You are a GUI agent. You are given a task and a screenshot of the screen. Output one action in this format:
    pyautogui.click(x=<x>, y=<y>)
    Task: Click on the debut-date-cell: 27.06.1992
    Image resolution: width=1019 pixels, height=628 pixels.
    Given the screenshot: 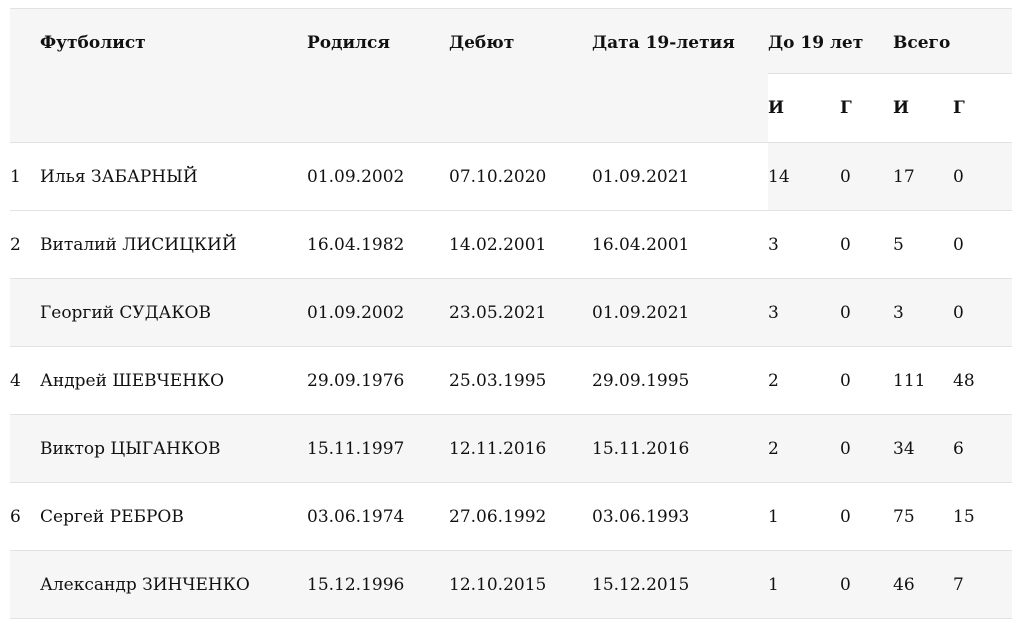 What is the action you would take?
    pyautogui.click(x=520, y=516)
    